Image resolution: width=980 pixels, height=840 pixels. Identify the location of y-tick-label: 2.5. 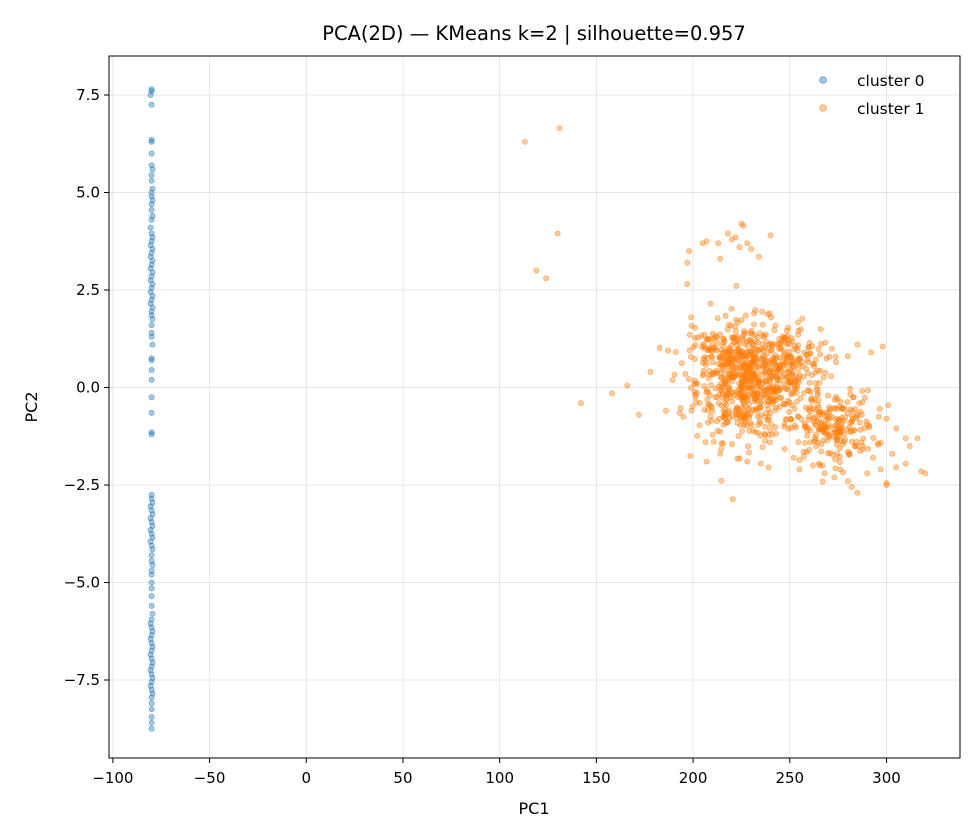
(88, 290).